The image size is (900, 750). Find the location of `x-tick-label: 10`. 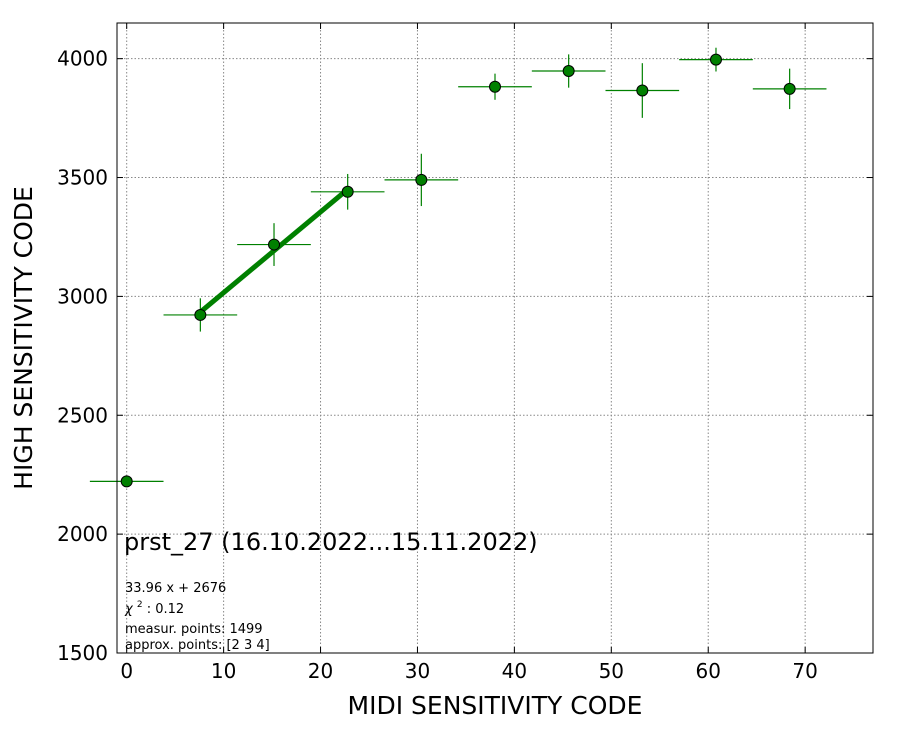

x-tick-label: 10 is located at coordinates (223, 671).